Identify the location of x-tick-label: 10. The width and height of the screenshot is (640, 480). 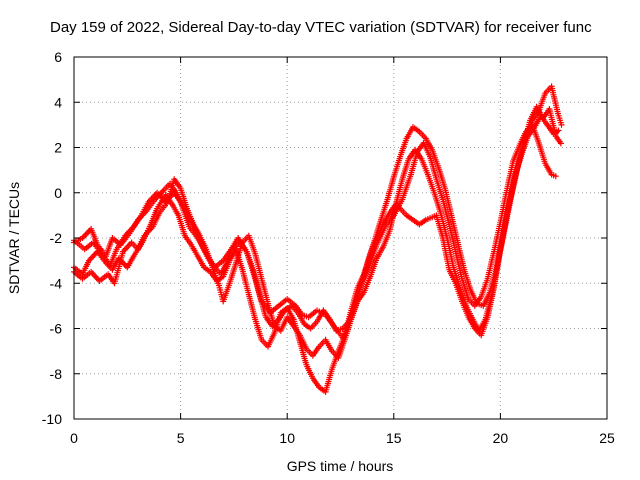
(287, 438).